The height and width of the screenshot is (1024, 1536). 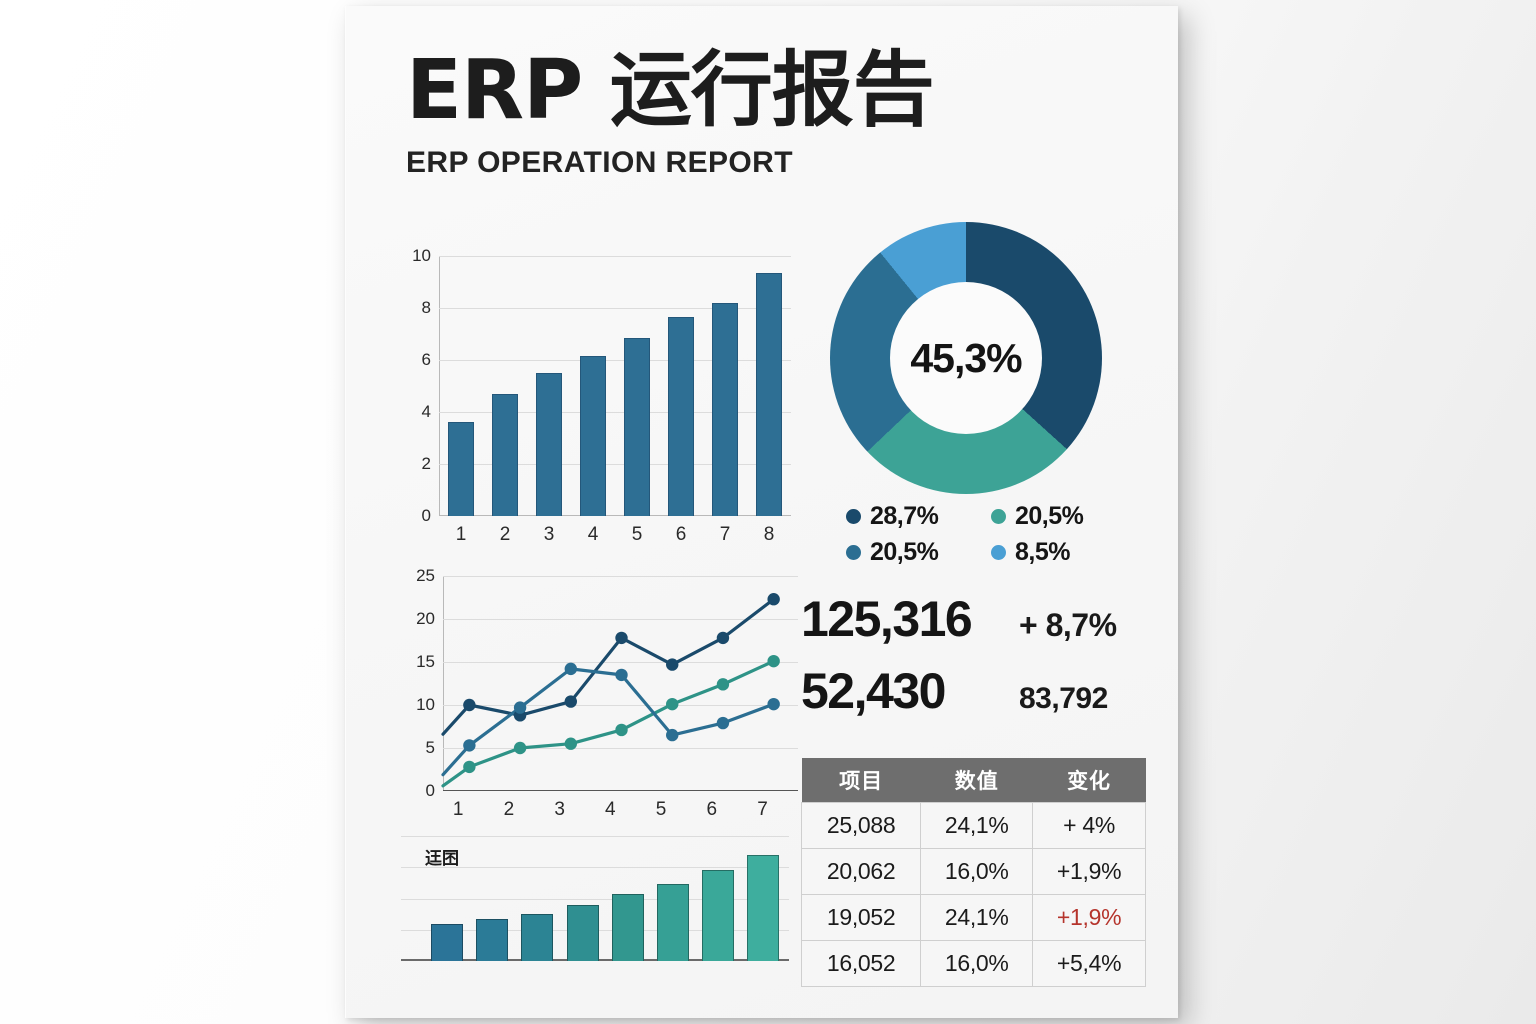 I want to click on legend-item: 8,5%, so click(x=1063, y=552).